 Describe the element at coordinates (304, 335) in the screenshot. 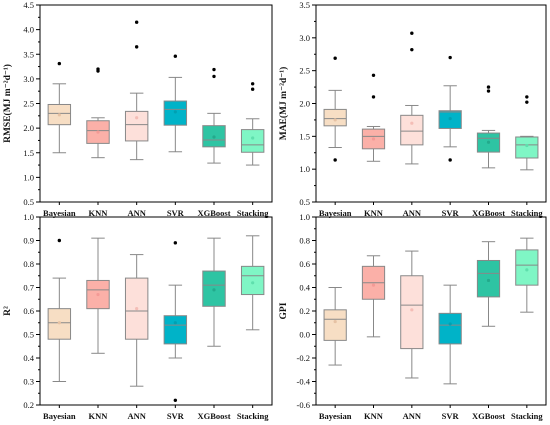

I see `y-tick-label: 0.0` at that location.